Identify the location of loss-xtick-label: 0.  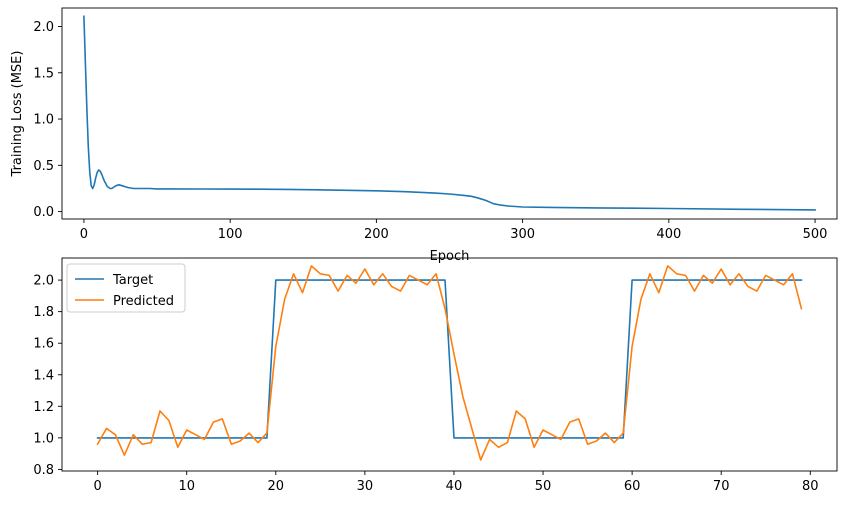
(84, 234).